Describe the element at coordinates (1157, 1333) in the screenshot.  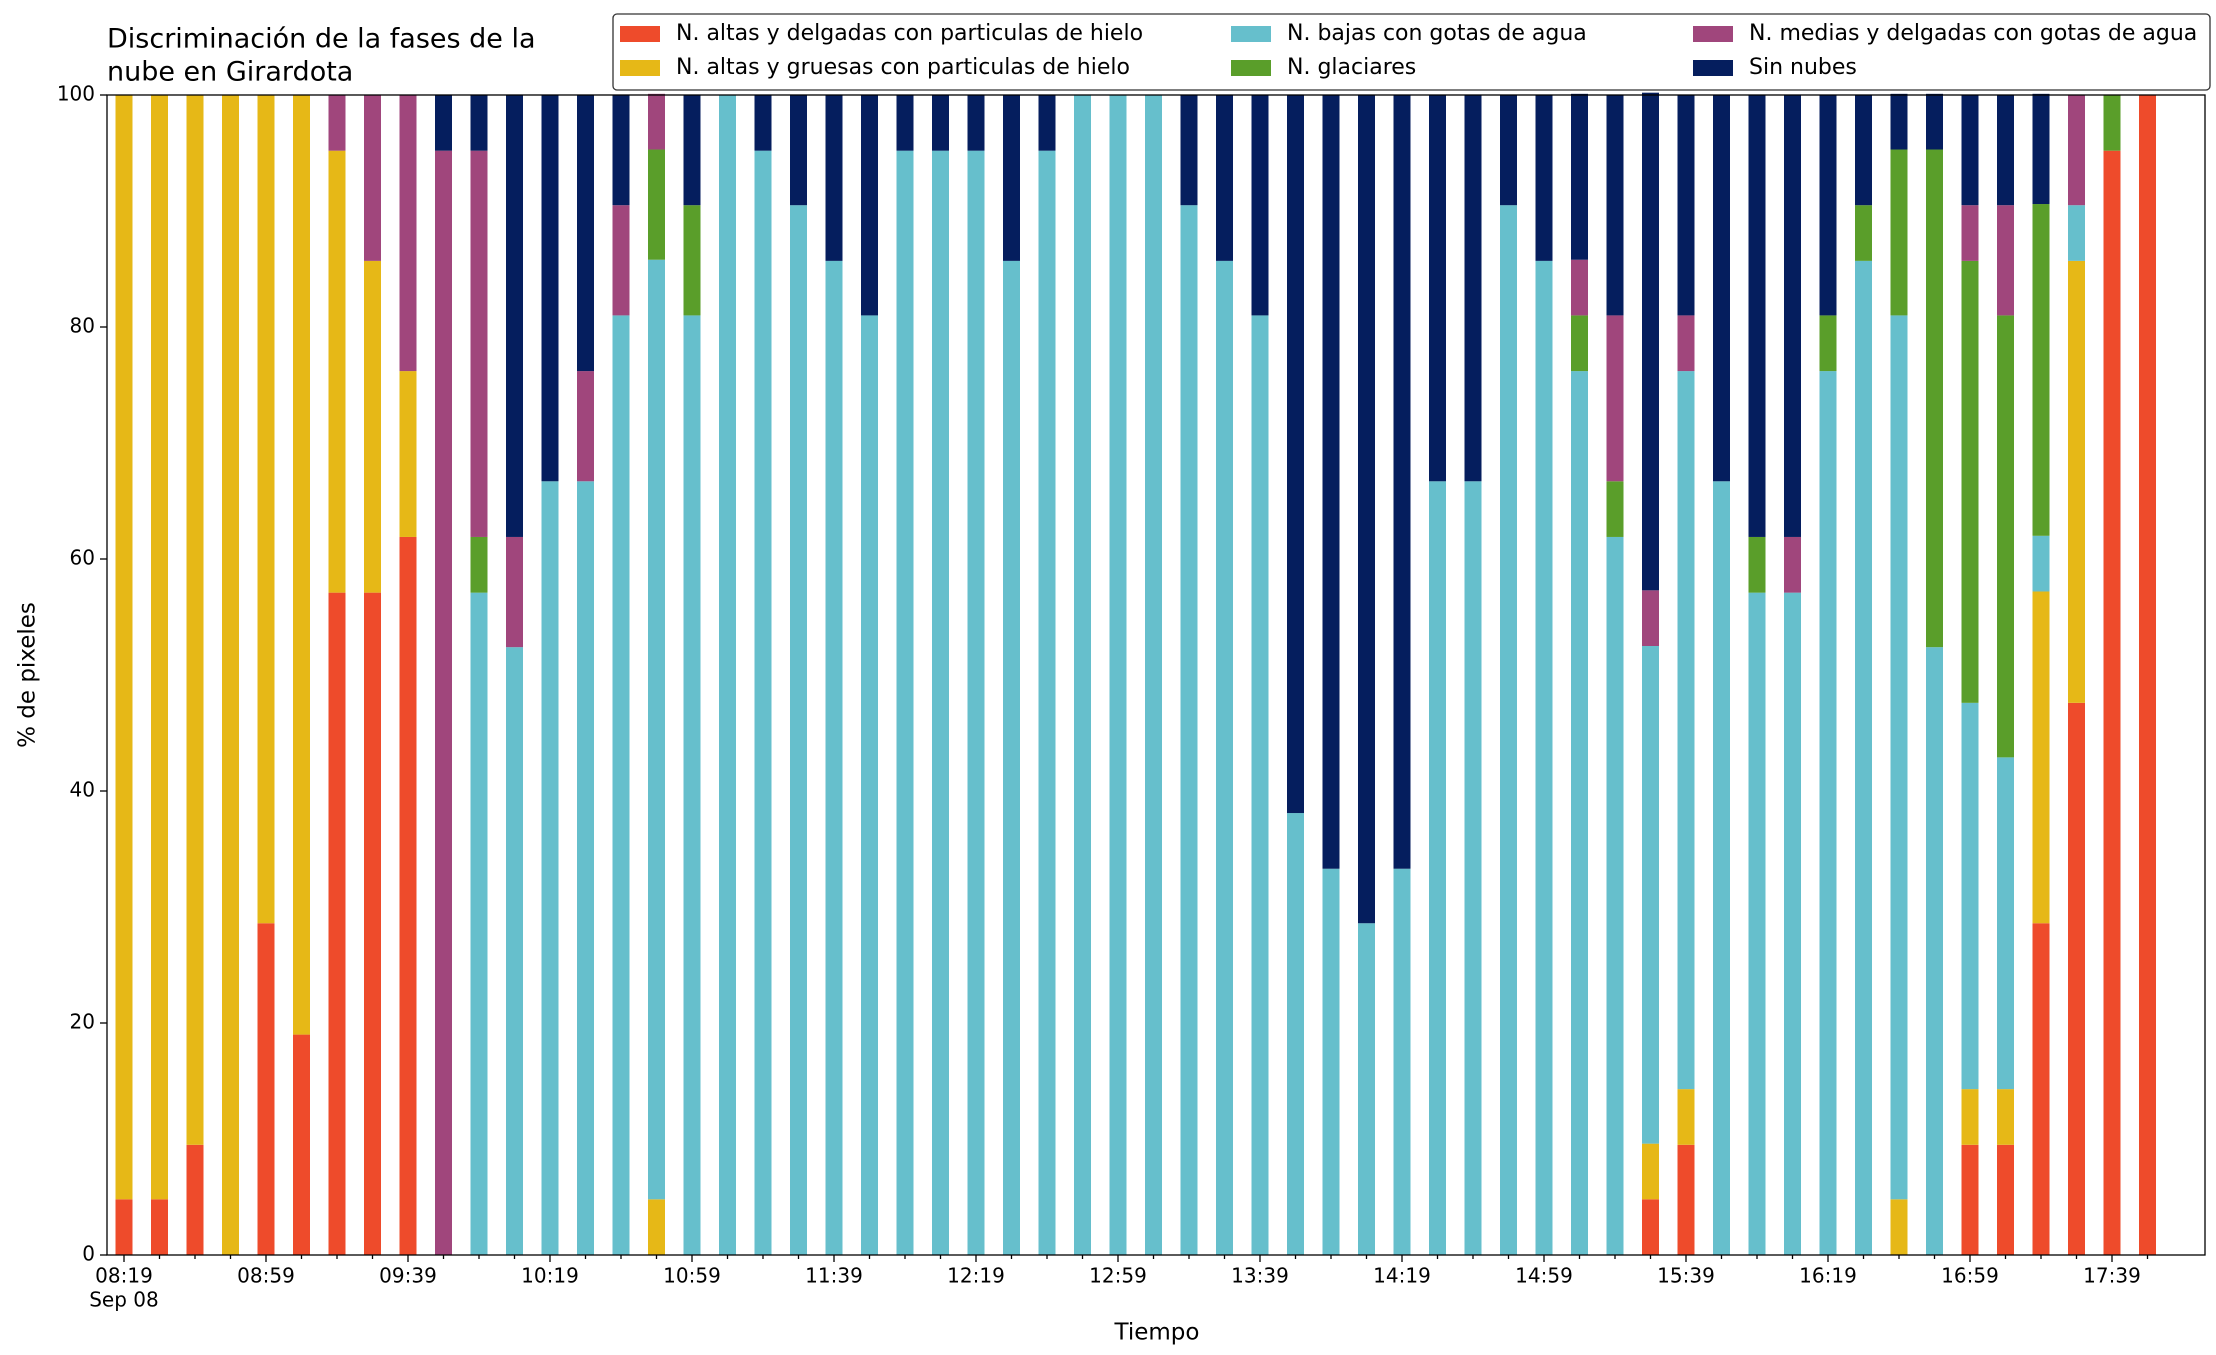
I see `x-axis-label: Tiempo` at that location.